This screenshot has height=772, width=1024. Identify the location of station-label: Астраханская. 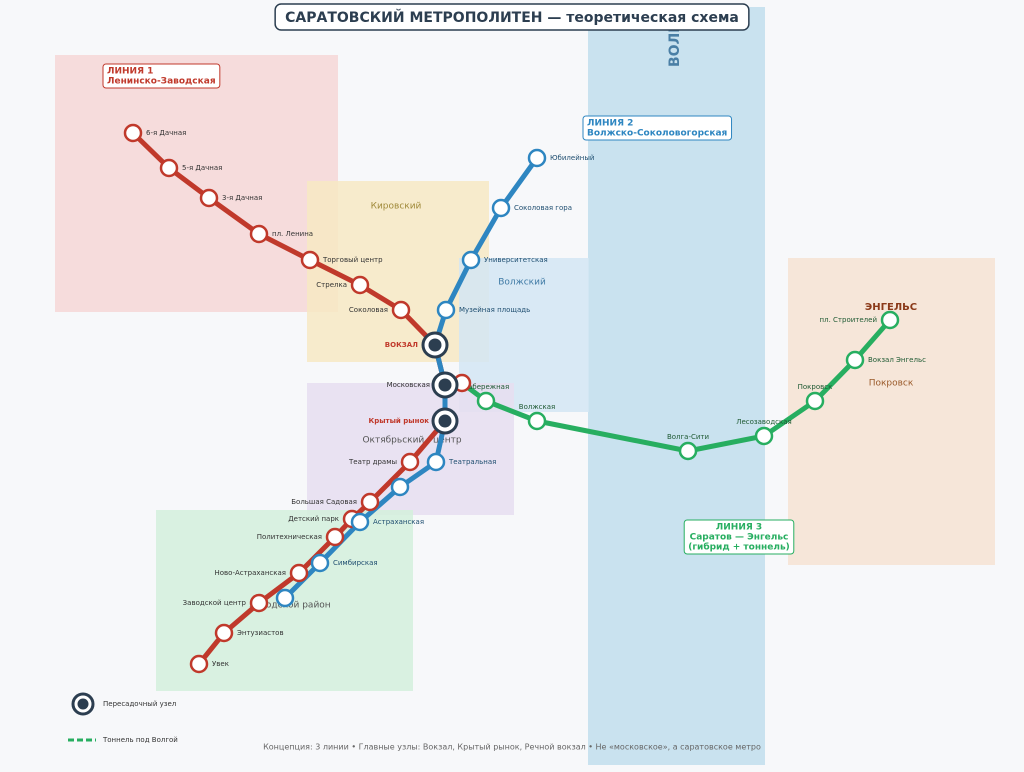
(398, 522).